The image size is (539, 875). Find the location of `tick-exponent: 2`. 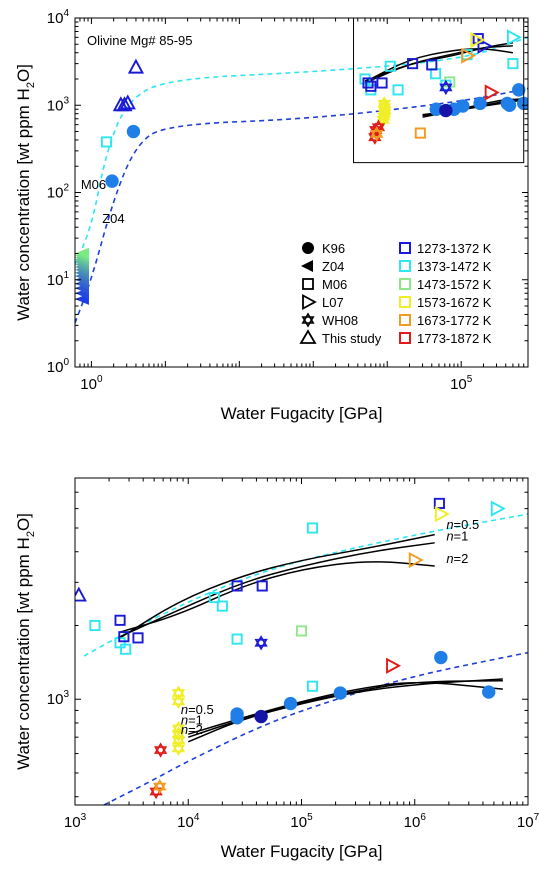

tick-exponent: 2 is located at coordinates (66, 188).